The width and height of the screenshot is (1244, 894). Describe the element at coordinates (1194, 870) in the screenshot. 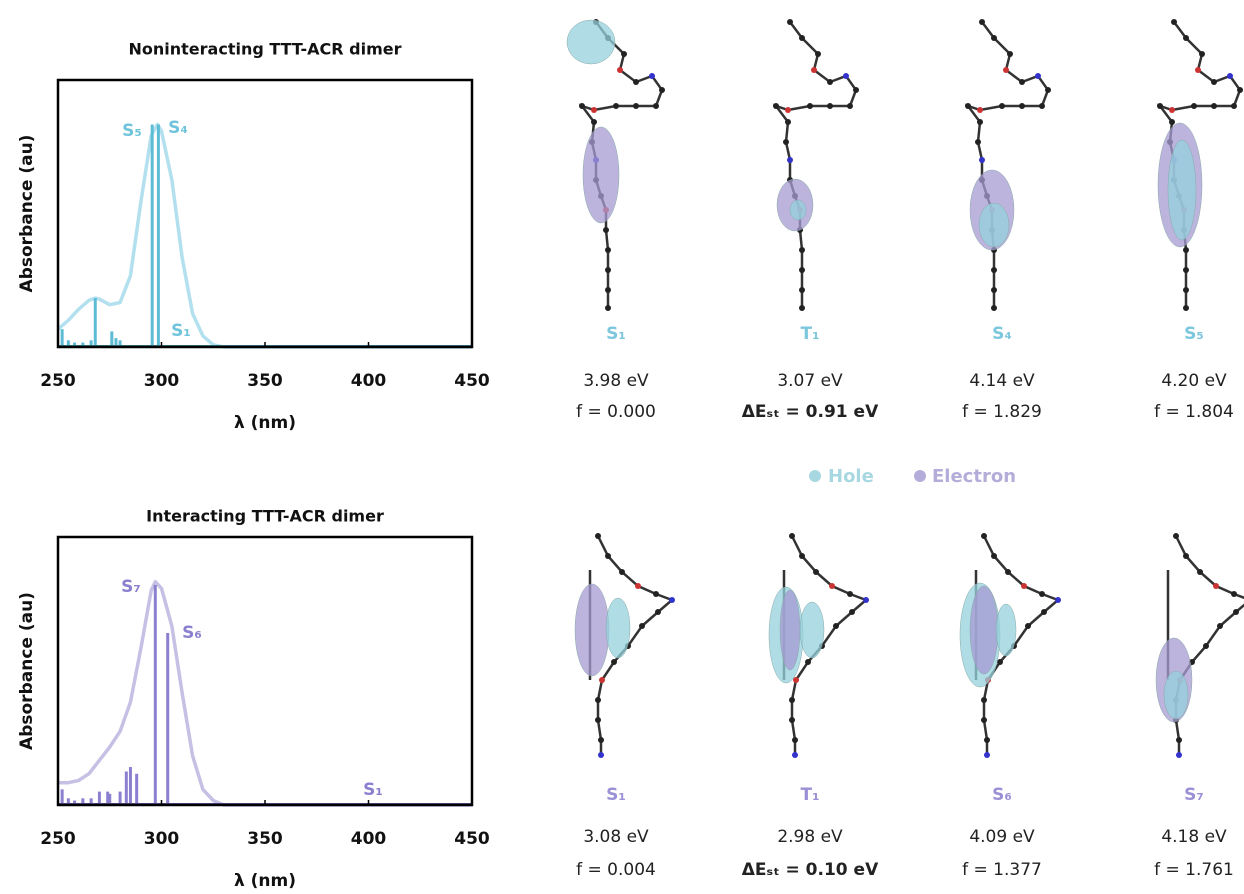

I see `state-detail: f = 1.761` at that location.